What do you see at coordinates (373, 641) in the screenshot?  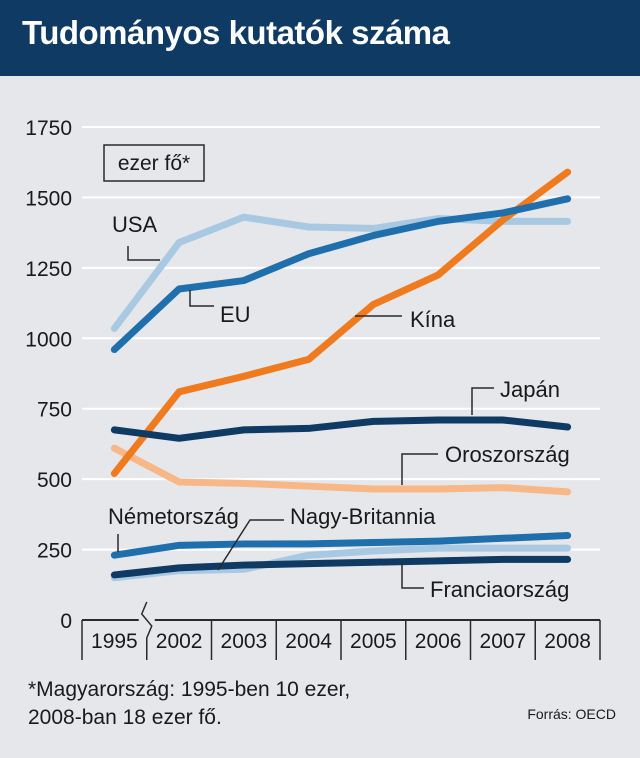 I see `x-tick-label: 2005` at bounding box center [373, 641].